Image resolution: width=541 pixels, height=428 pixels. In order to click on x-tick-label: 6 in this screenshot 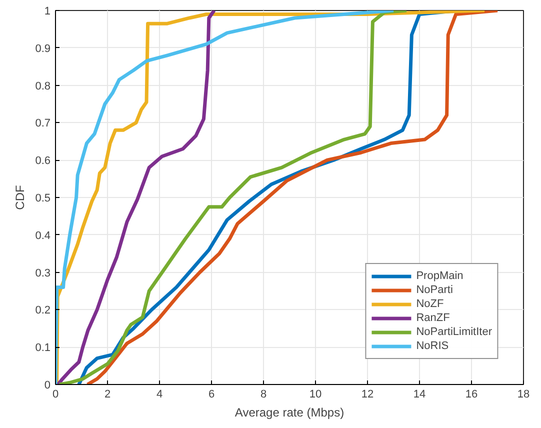, I will do `click(211, 394)`.